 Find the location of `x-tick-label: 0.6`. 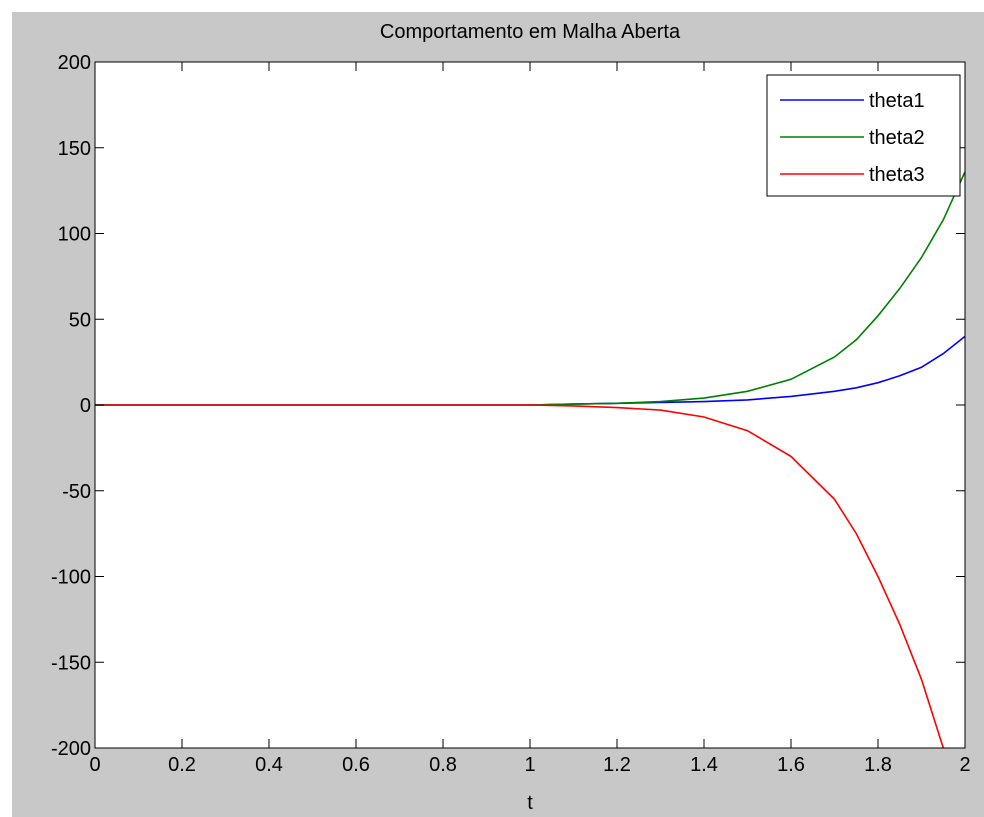

x-tick-label: 0.6 is located at coordinates (356, 765).